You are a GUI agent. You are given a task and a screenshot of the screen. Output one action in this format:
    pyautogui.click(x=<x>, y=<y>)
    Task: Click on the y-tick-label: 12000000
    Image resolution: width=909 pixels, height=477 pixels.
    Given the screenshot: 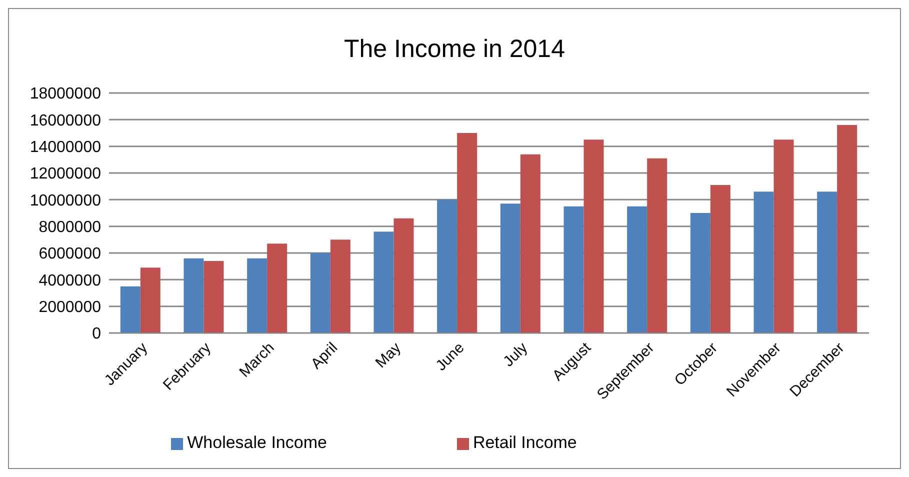 What is the action you would take?
    pyautogui.click(x=66, y=174)
    